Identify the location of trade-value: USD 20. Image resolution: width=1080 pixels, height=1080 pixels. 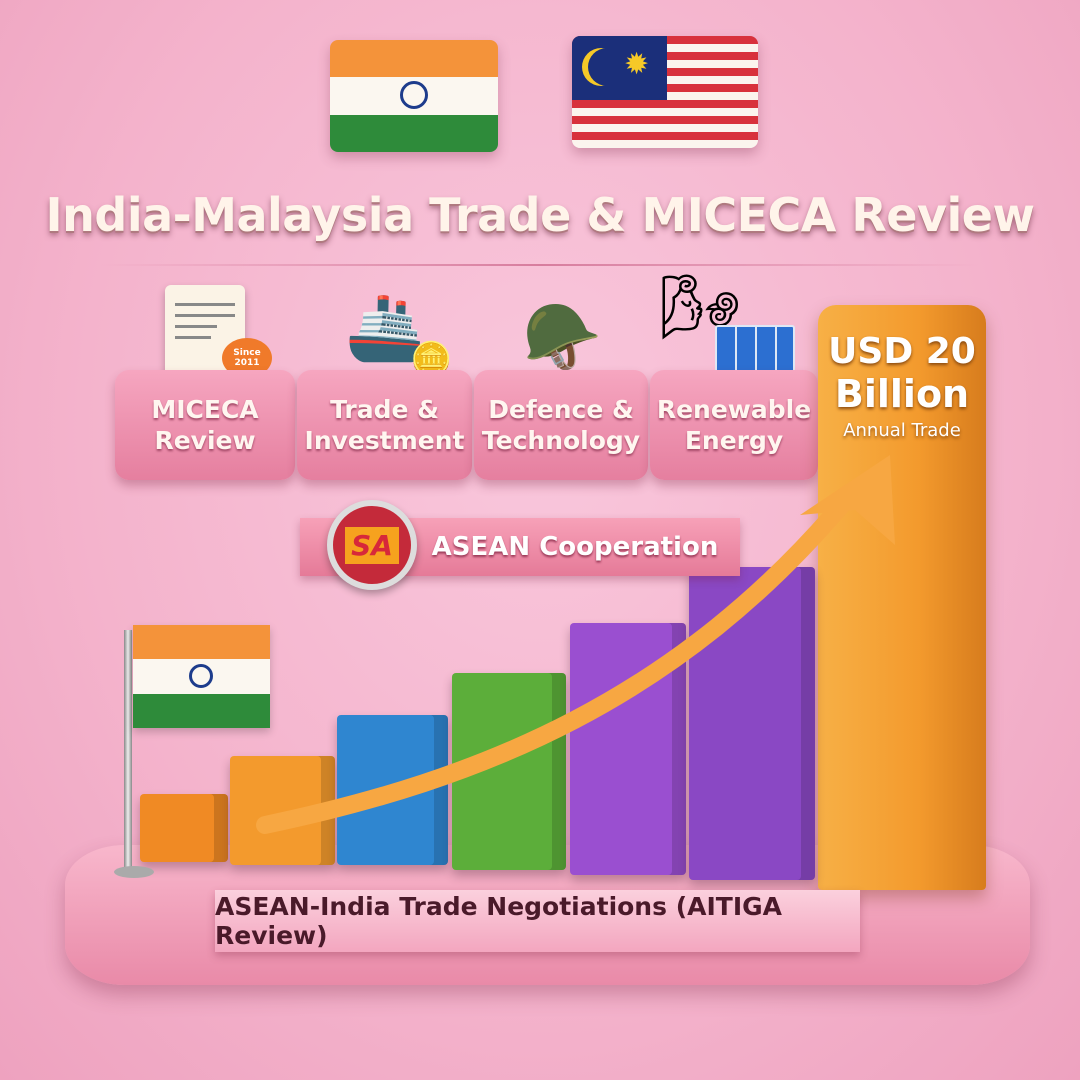
(902, 351).